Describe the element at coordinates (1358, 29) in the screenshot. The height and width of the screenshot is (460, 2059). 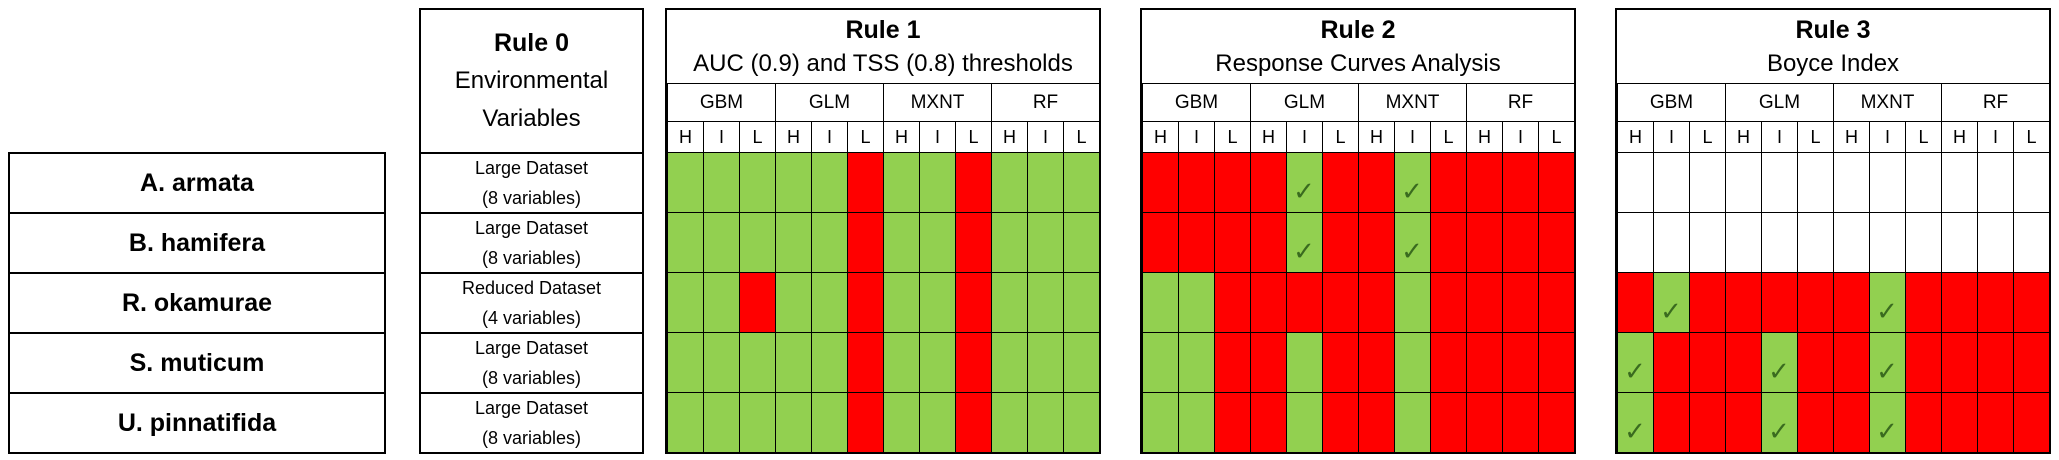
I see `rule-title: Rule 2` at that location.